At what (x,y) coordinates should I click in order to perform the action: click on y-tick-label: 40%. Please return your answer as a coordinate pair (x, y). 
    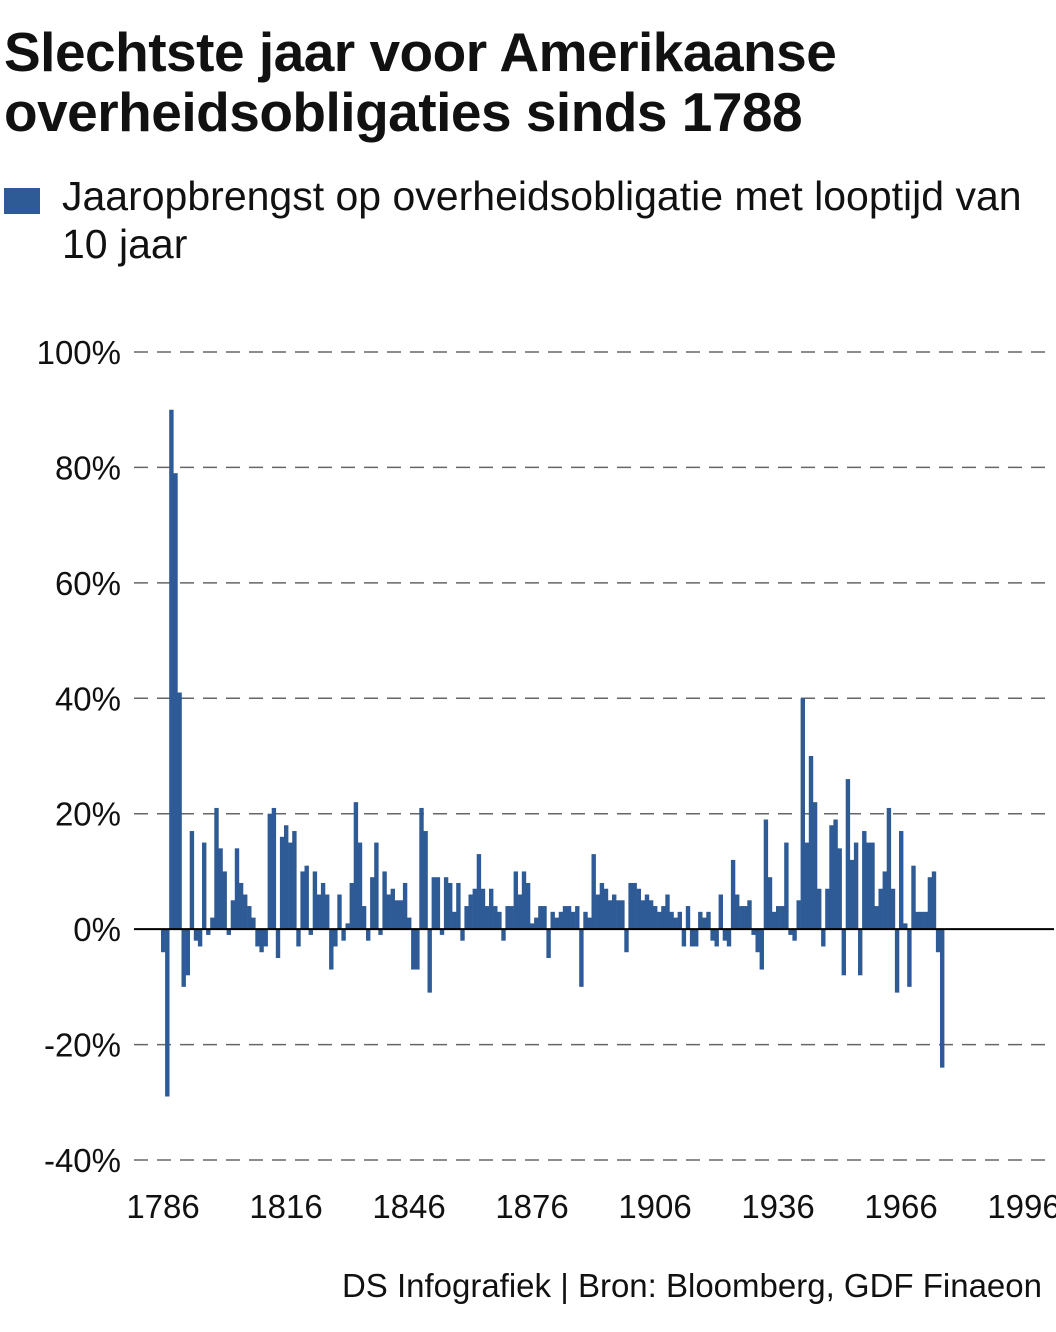
    Looking at the image, I should click on (88, 698).